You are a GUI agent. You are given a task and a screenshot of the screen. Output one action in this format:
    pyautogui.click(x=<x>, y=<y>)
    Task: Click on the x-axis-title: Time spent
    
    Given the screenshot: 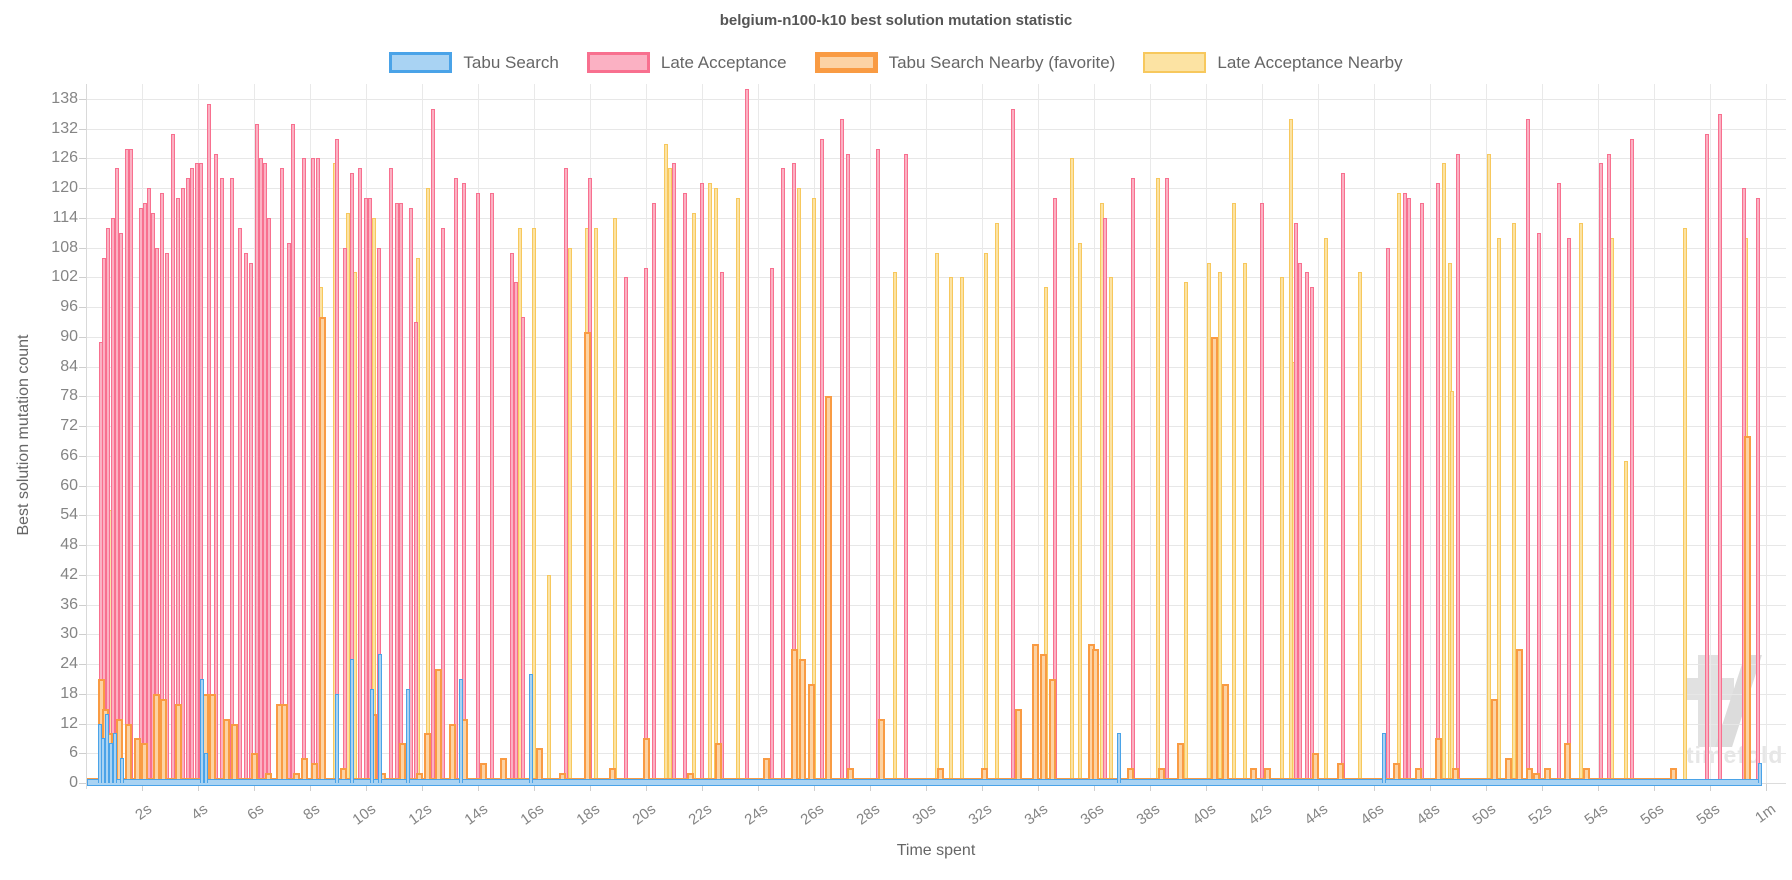 What is the action you would take?
    pyautogui.click(x=936, y=850)
    